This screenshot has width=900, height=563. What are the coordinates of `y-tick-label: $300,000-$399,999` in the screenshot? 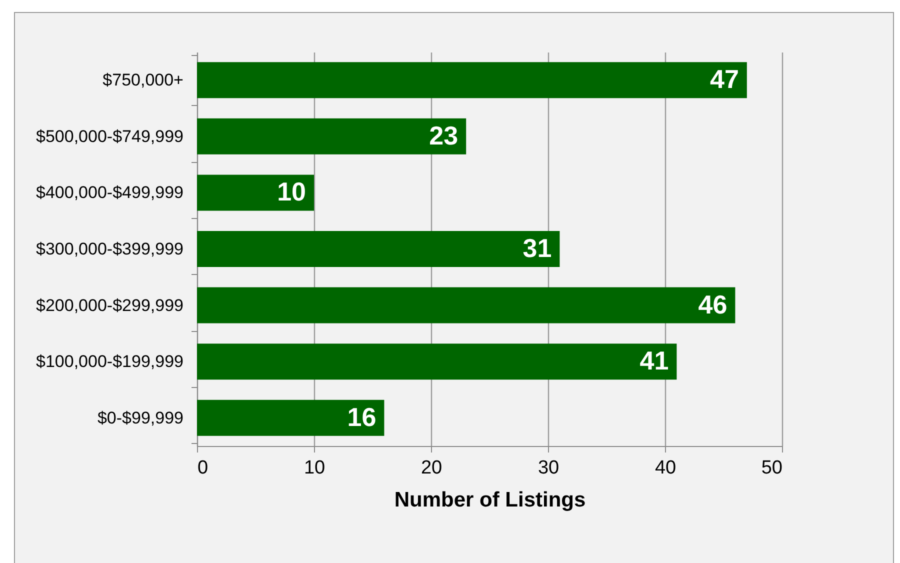 It's located at (110, 249).